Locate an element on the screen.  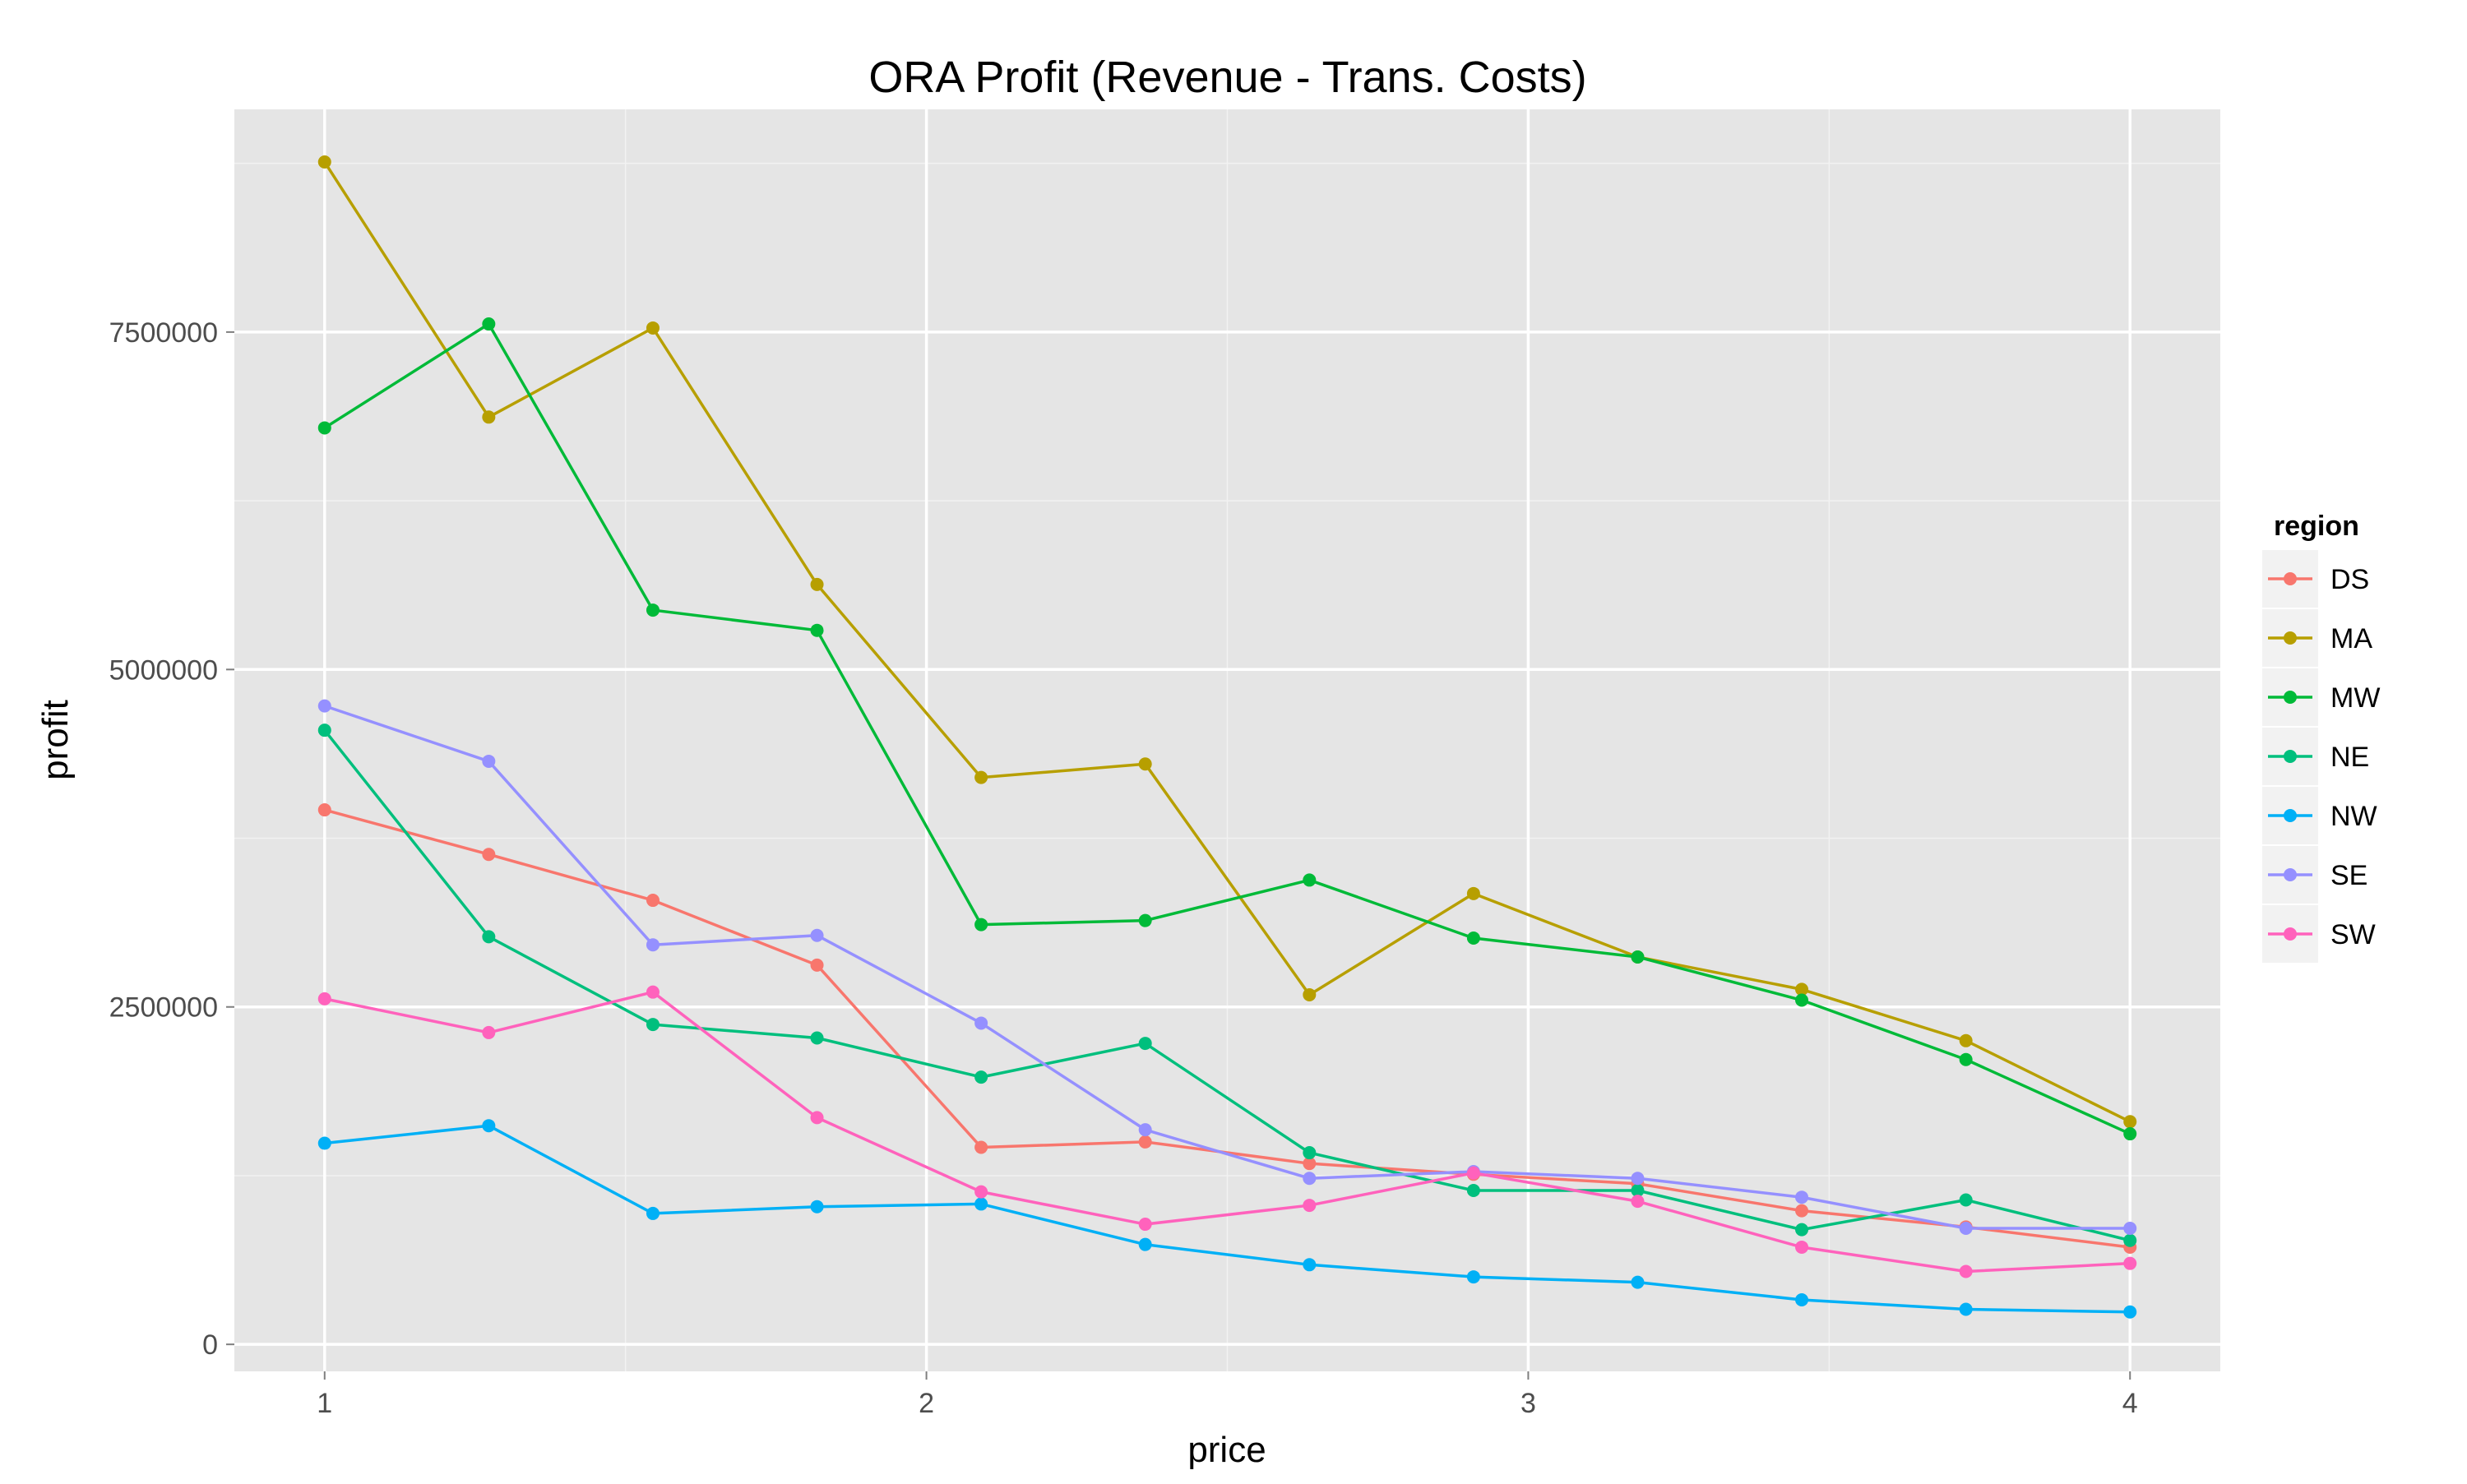
x-tick-label: 3 is located at coordinates (1528, 1403).